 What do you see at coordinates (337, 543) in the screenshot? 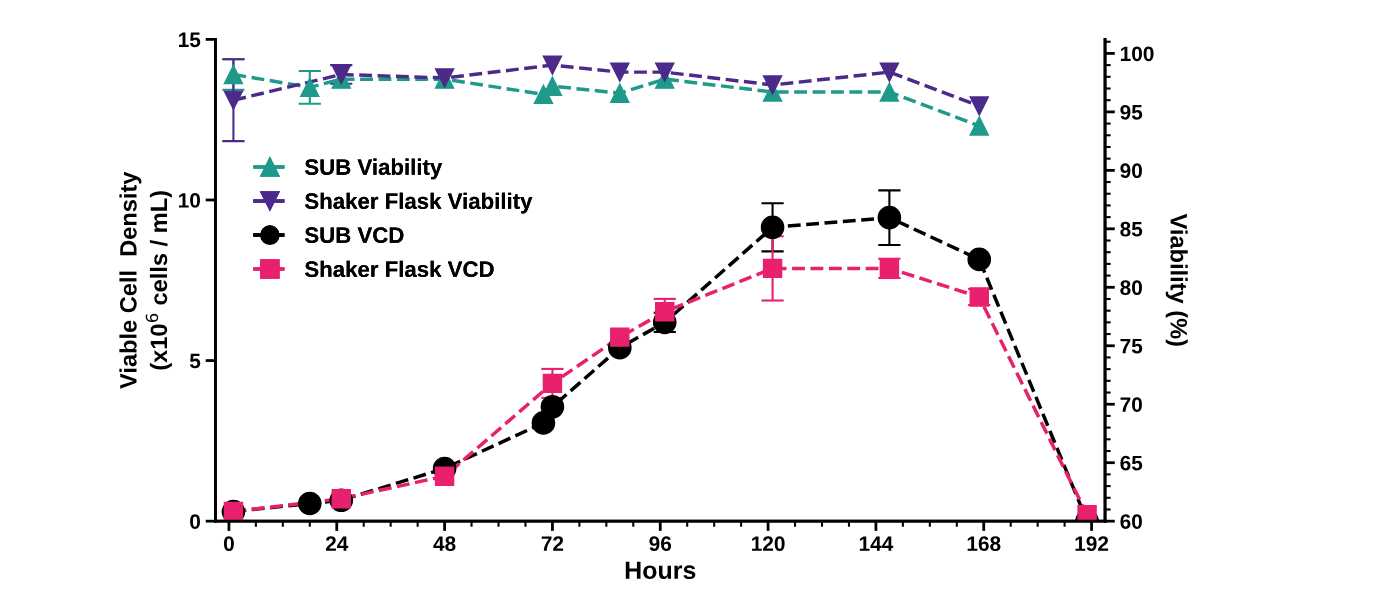
I see `x-tick-label: 24` at bounding box center [337, 543].